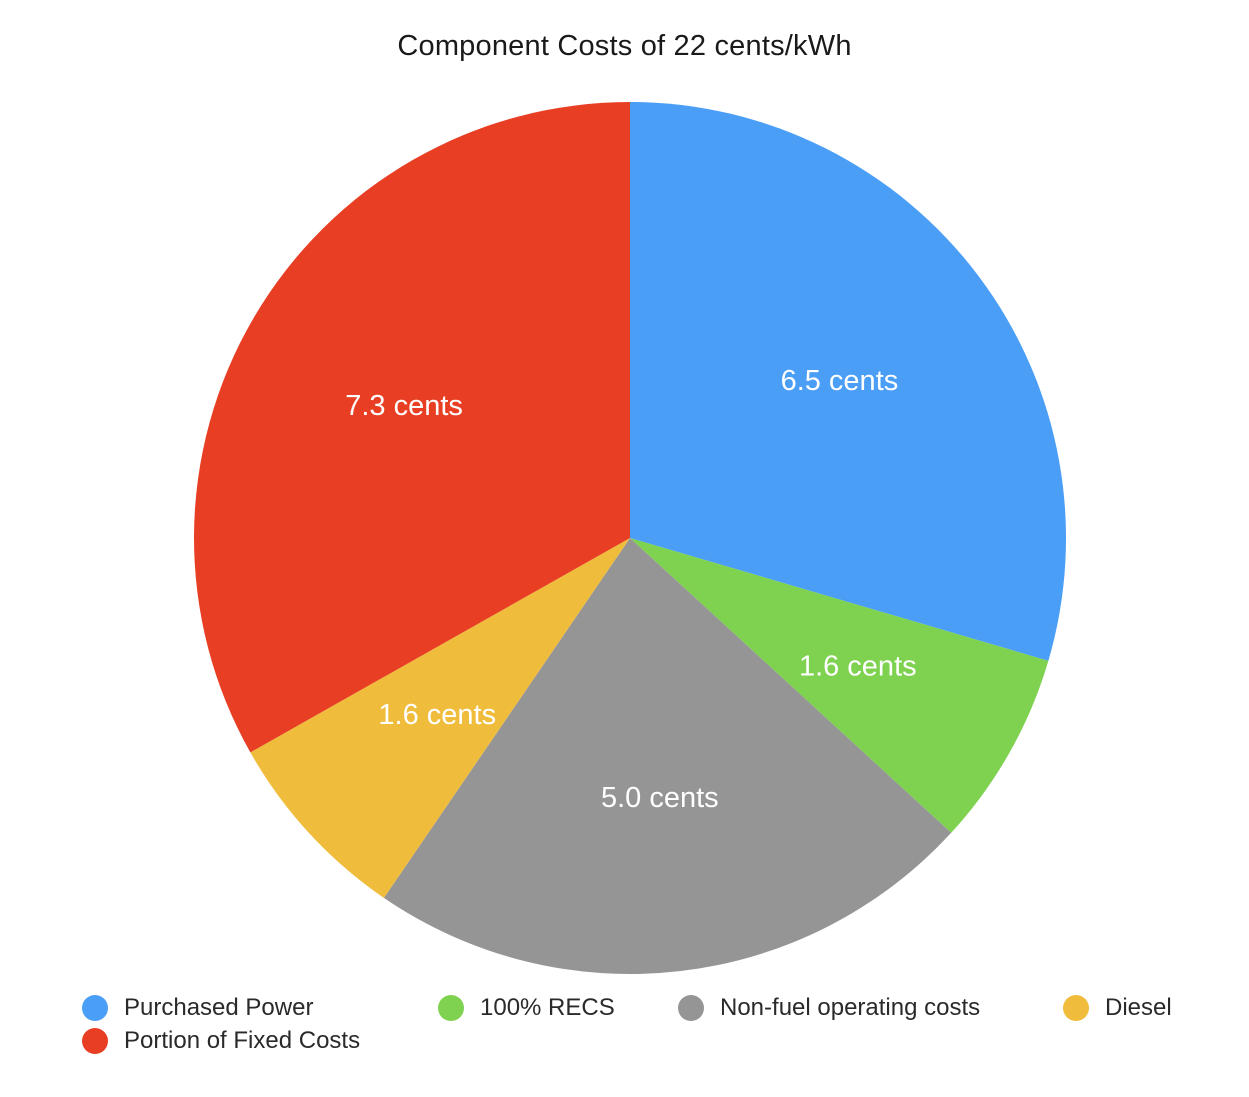  What do you see at coordinates (1138, 1007) in the screenshot?
I see `legend-label: Diesel` at bounding box center [1138, 1007].